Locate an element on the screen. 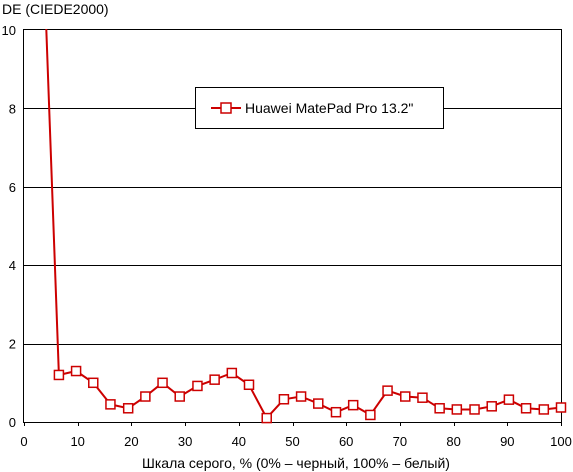 This screenshot has width=573, height=472. x-tick-label: 0 is located at coordinates (23, 441).